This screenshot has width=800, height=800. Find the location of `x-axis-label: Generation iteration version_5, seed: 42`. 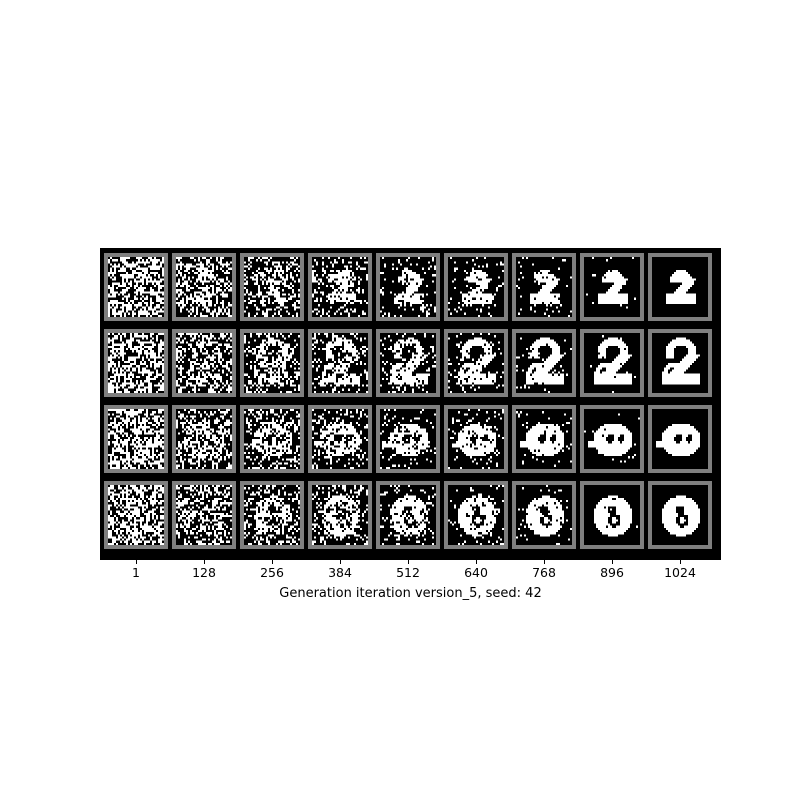

x-axis-label: Generation iteration version_5, seed: 42 is located at coordinates (410, 593).